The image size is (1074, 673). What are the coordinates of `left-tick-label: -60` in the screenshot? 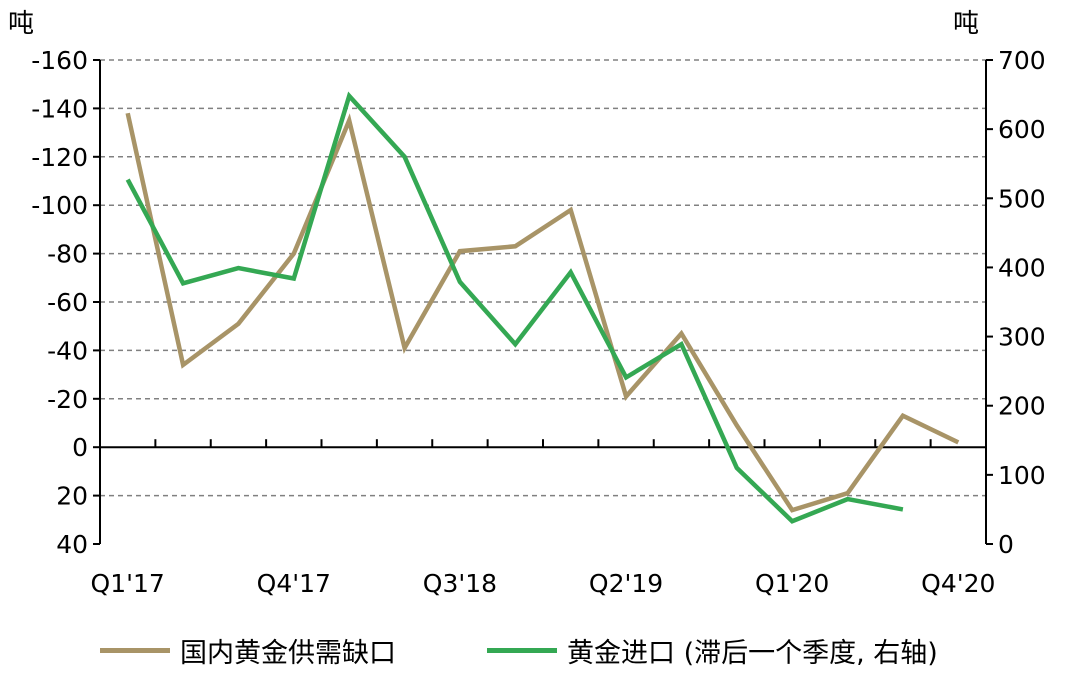 It's located at (67, 302).